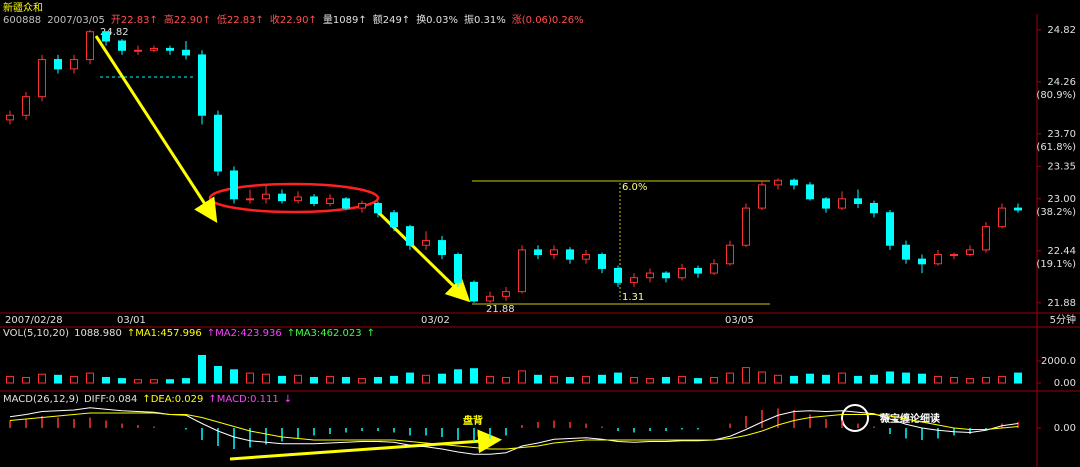 The image size is (1080, 467). Describe the element at coordinates (548, 20) in the screenshot. I see `header-field: 涨(0.06)0.26%` at that location.